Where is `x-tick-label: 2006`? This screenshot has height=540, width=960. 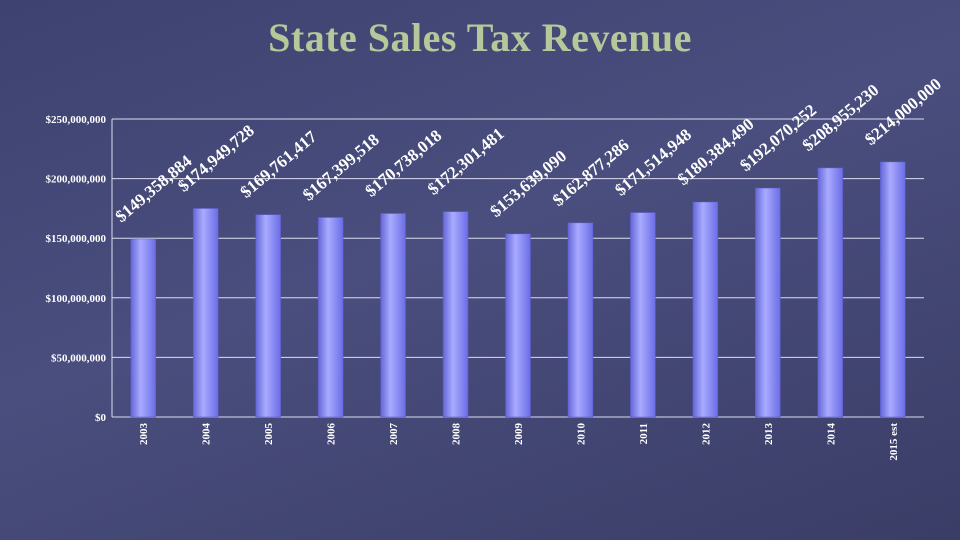
x-tick-label: 2006 is located at coordinates (332, 434).